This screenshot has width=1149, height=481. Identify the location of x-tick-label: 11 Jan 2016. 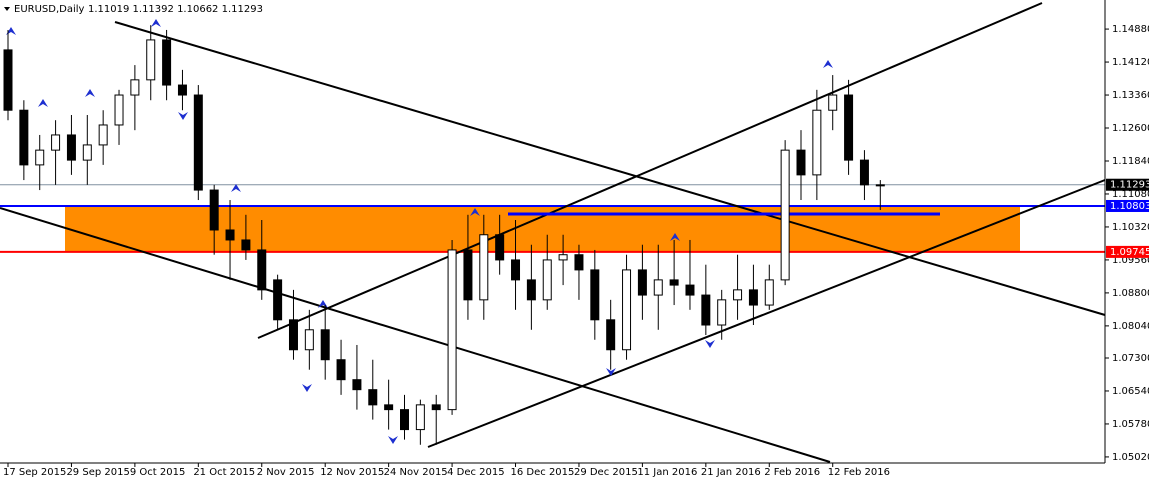
(667, 472).